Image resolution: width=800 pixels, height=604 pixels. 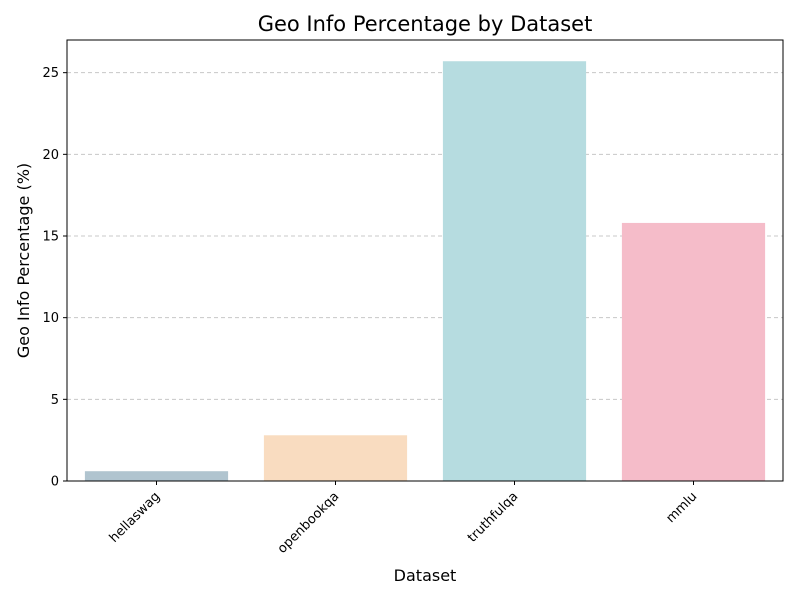 I want to click on x-tick-label: truthfulqa, so click(x=493, y=517).